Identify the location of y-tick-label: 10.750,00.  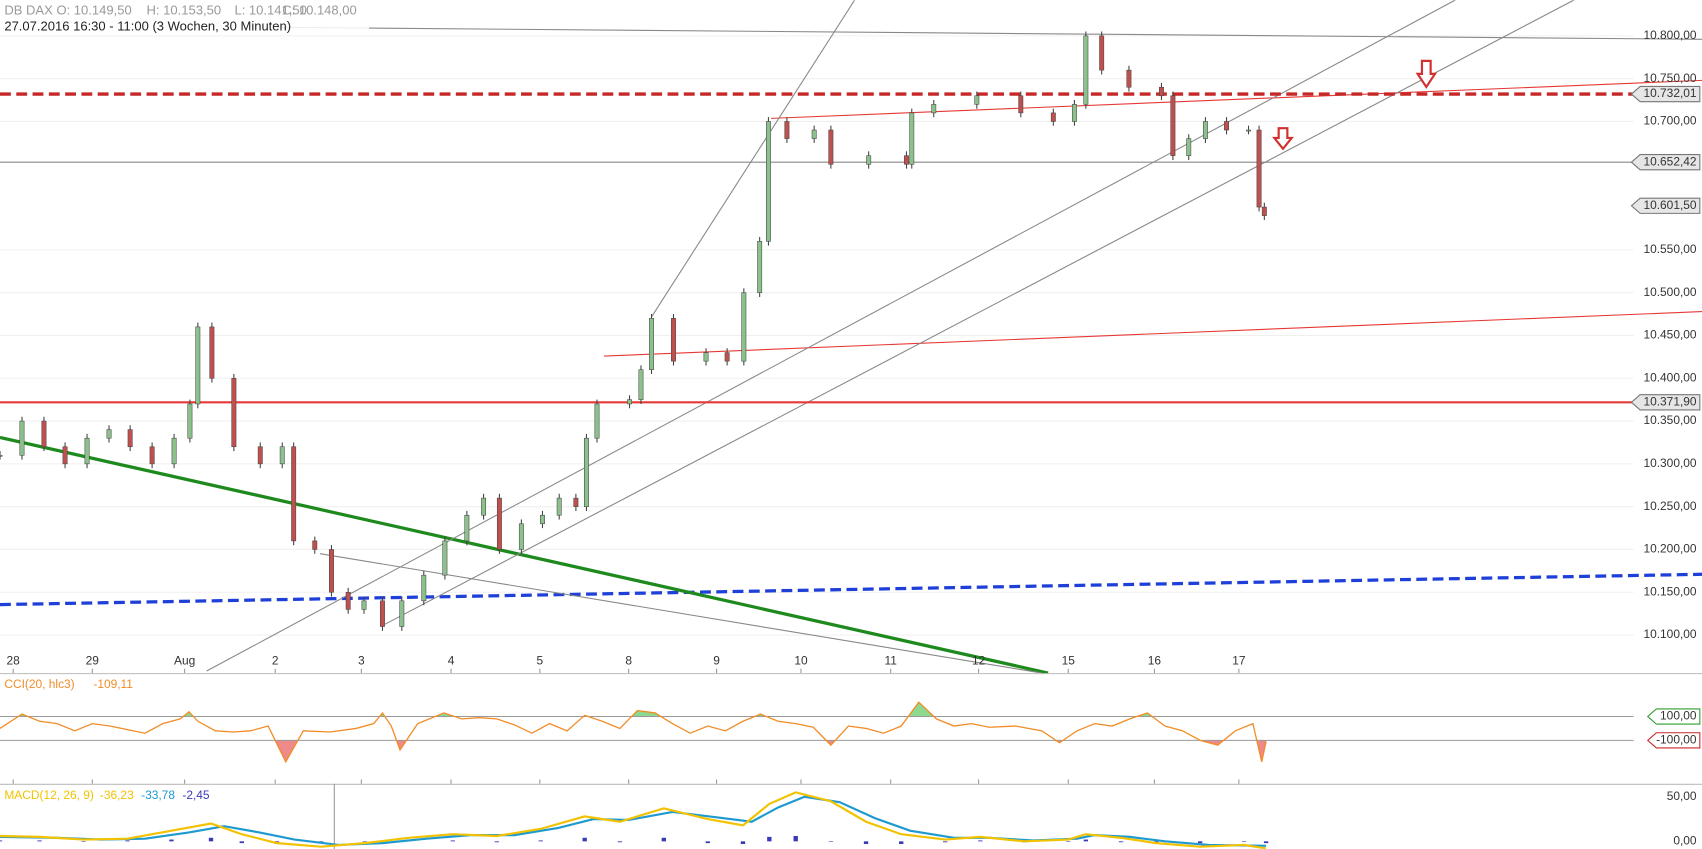
(1669, 78).